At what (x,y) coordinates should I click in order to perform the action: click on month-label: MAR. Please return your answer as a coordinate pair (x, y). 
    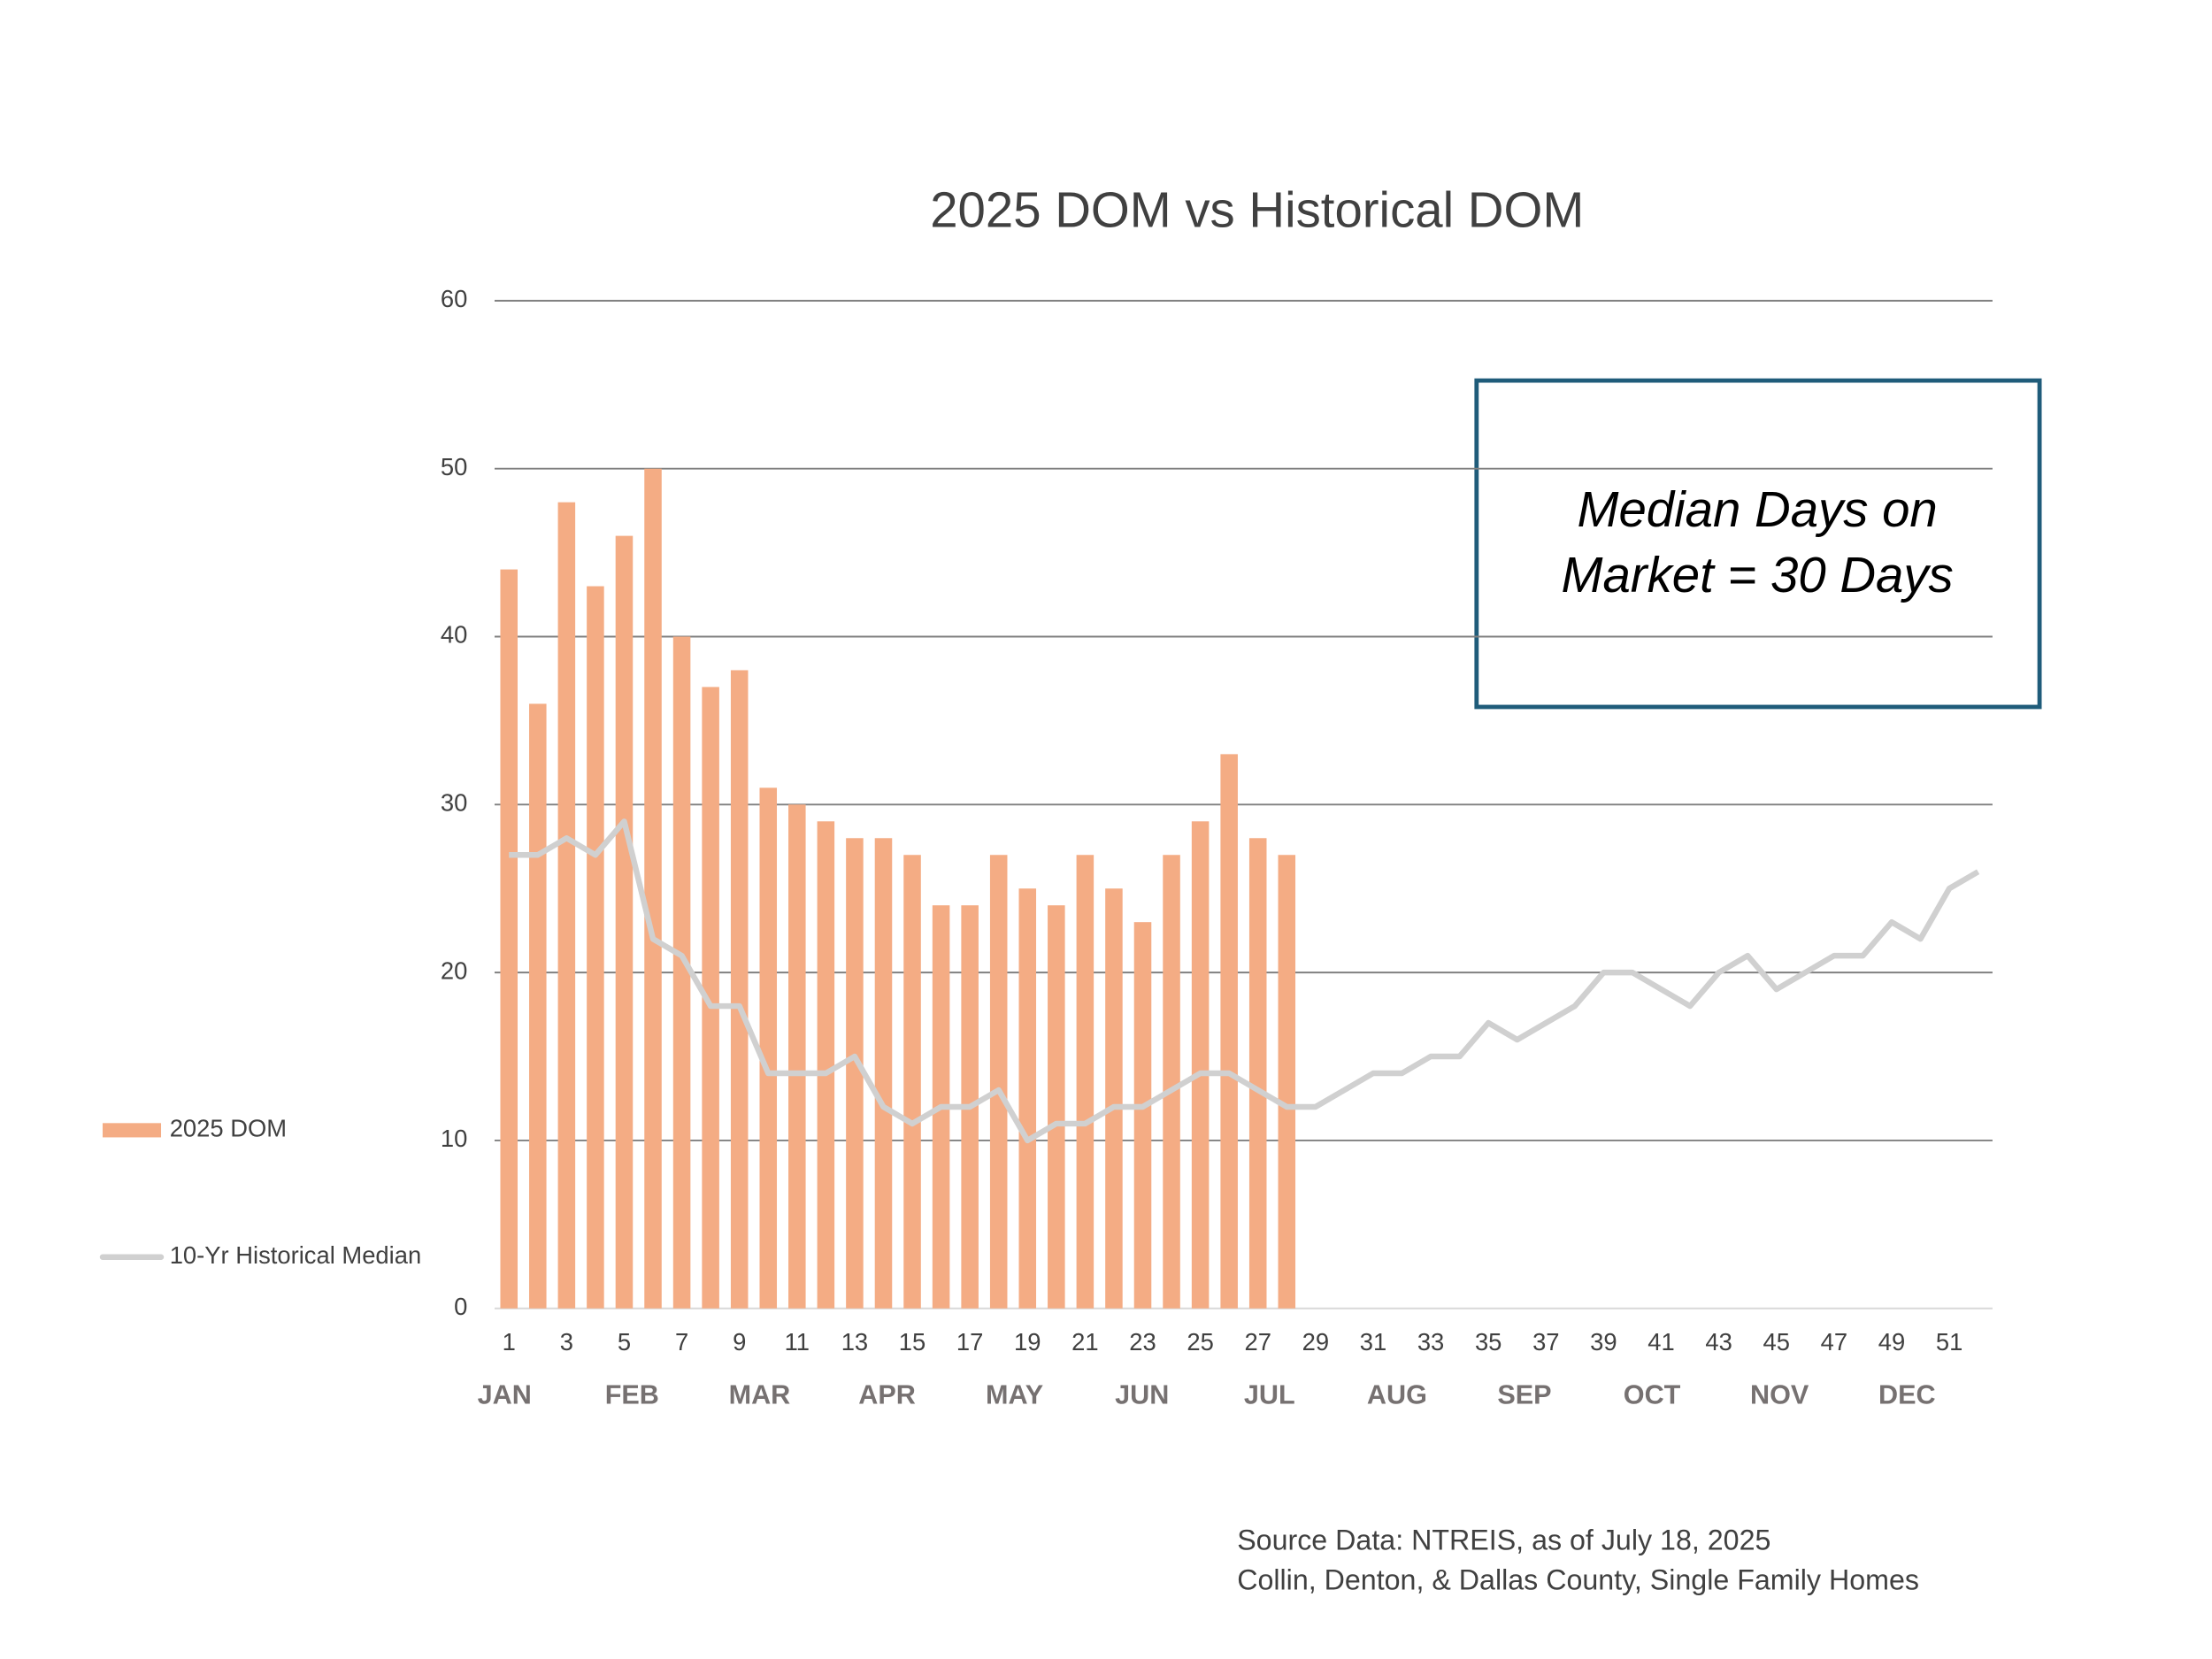
    Looking at the image, I should click on (760, 1395).